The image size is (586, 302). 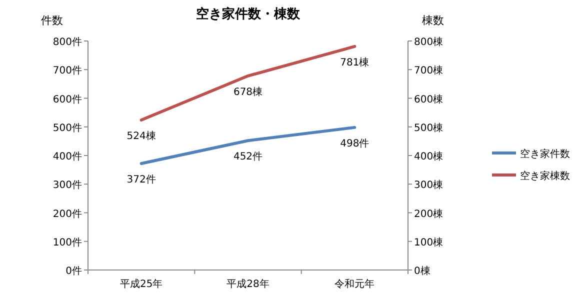 What do you see at coordinates (67, 100) in the screenshot?
I see `y-tick-label: 600件` at bounding box center [67, 100].